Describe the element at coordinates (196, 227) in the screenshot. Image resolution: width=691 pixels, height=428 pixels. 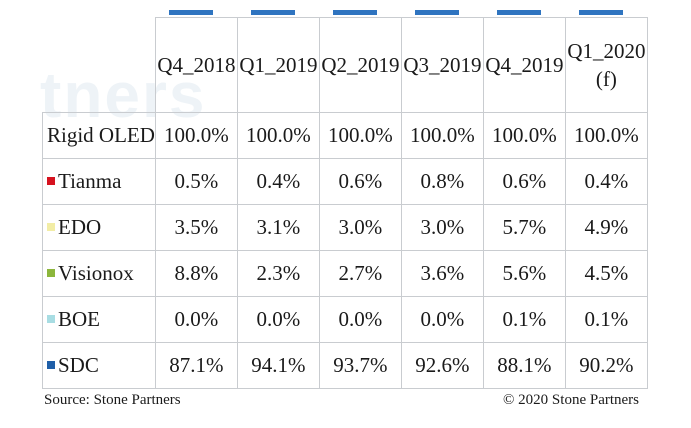
I see `table-cell: 3.5%` at that location.